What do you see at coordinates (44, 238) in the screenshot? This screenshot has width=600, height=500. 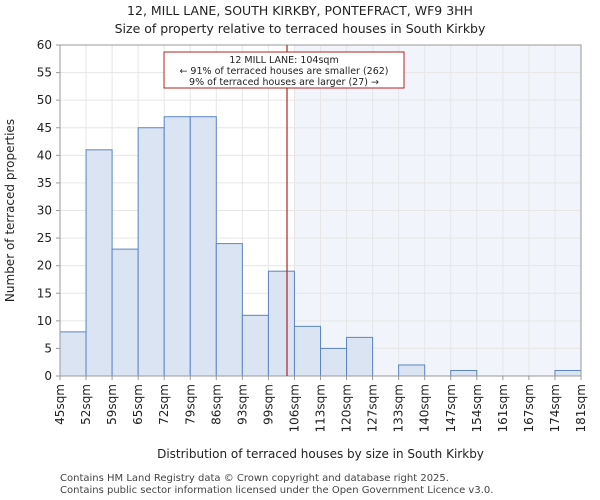 I see `y-tick-label: 25` at bounding box center [44, 238].